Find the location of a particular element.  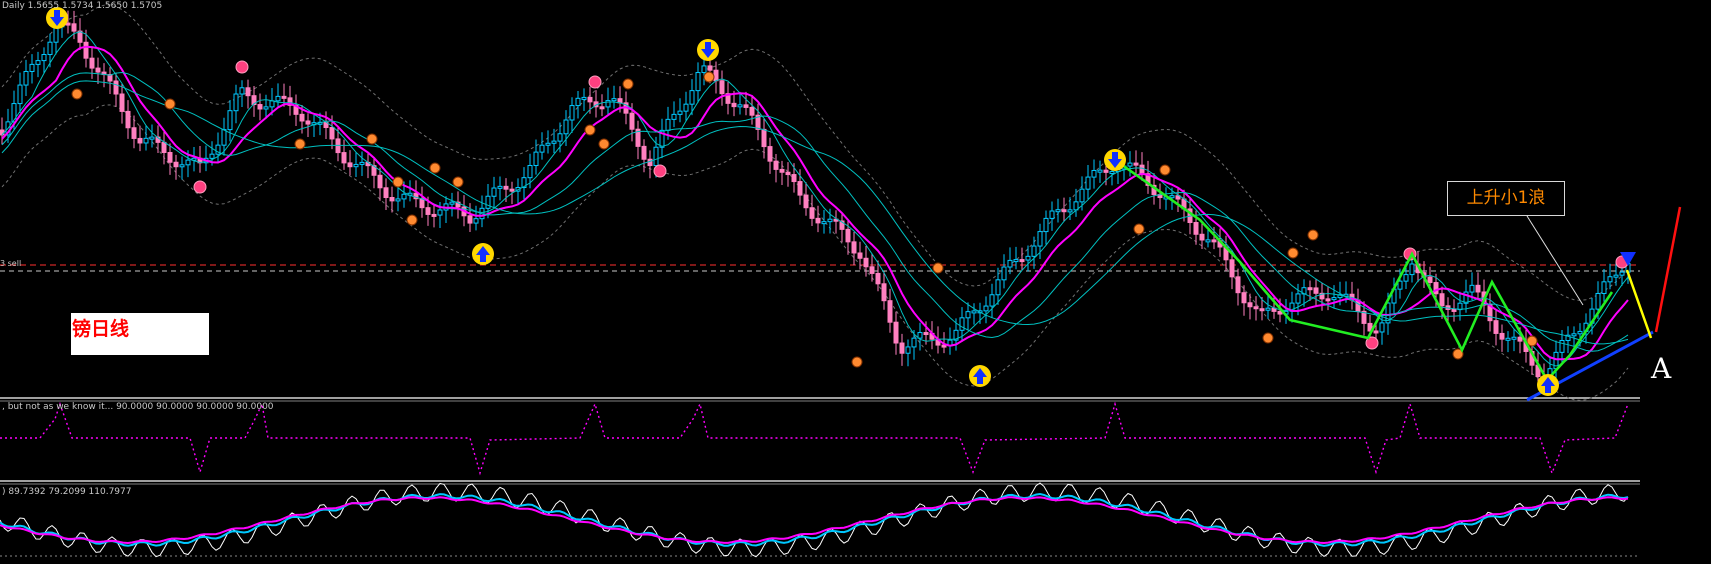

point-a-label: A is located at coordinates (1661, 368).